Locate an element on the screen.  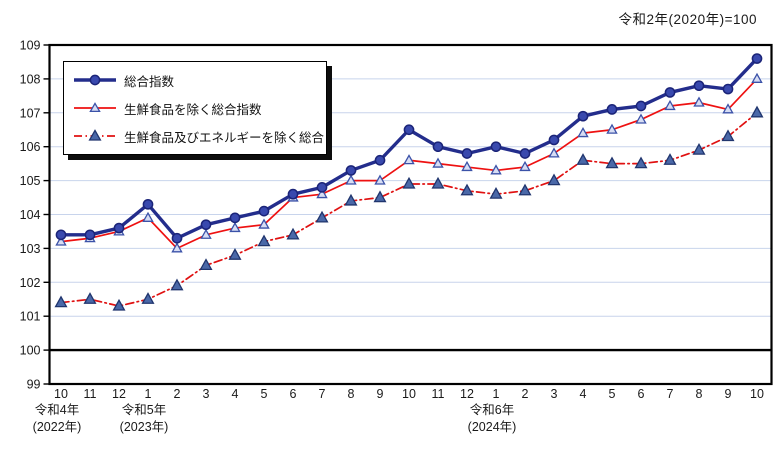
year-label: (2023年) is located at coordinates (144, 427).